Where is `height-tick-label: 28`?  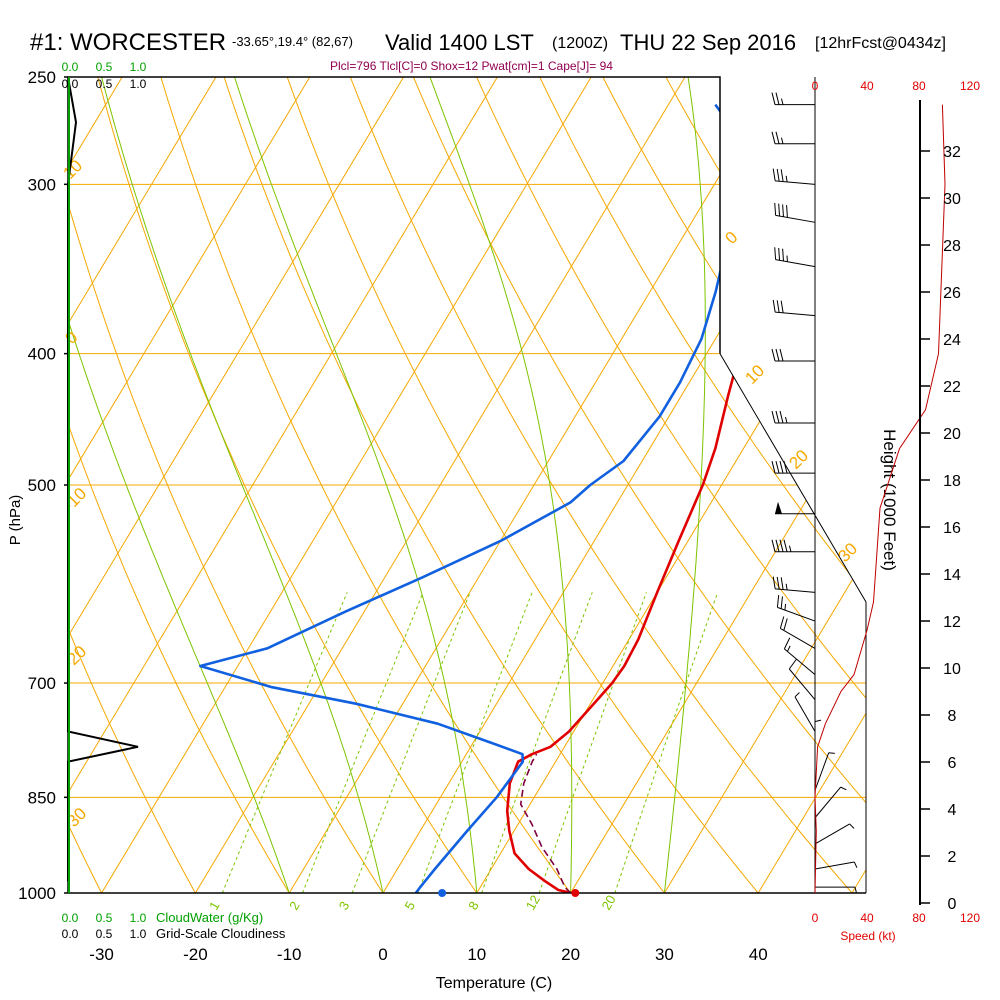
height-tick-label: 28 is located at coordinates (952, 246).